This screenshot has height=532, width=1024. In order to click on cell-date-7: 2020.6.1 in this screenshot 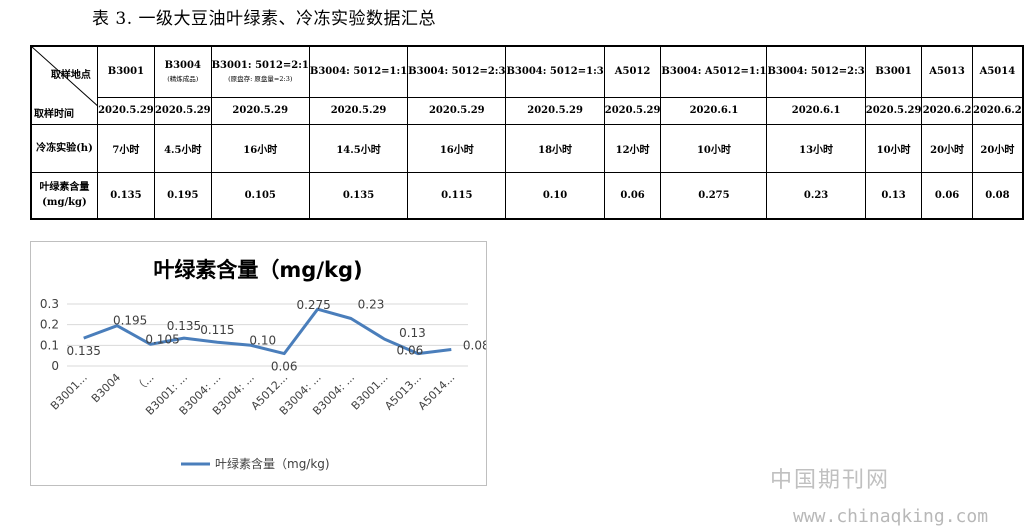, I will do `click(714, 110)`.